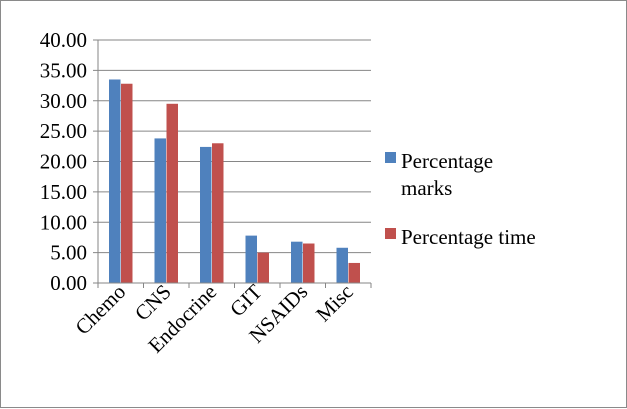 The width and height of the screenshot is (627, 409). I want to click on x-category-label: Misc, so click(334, 303).